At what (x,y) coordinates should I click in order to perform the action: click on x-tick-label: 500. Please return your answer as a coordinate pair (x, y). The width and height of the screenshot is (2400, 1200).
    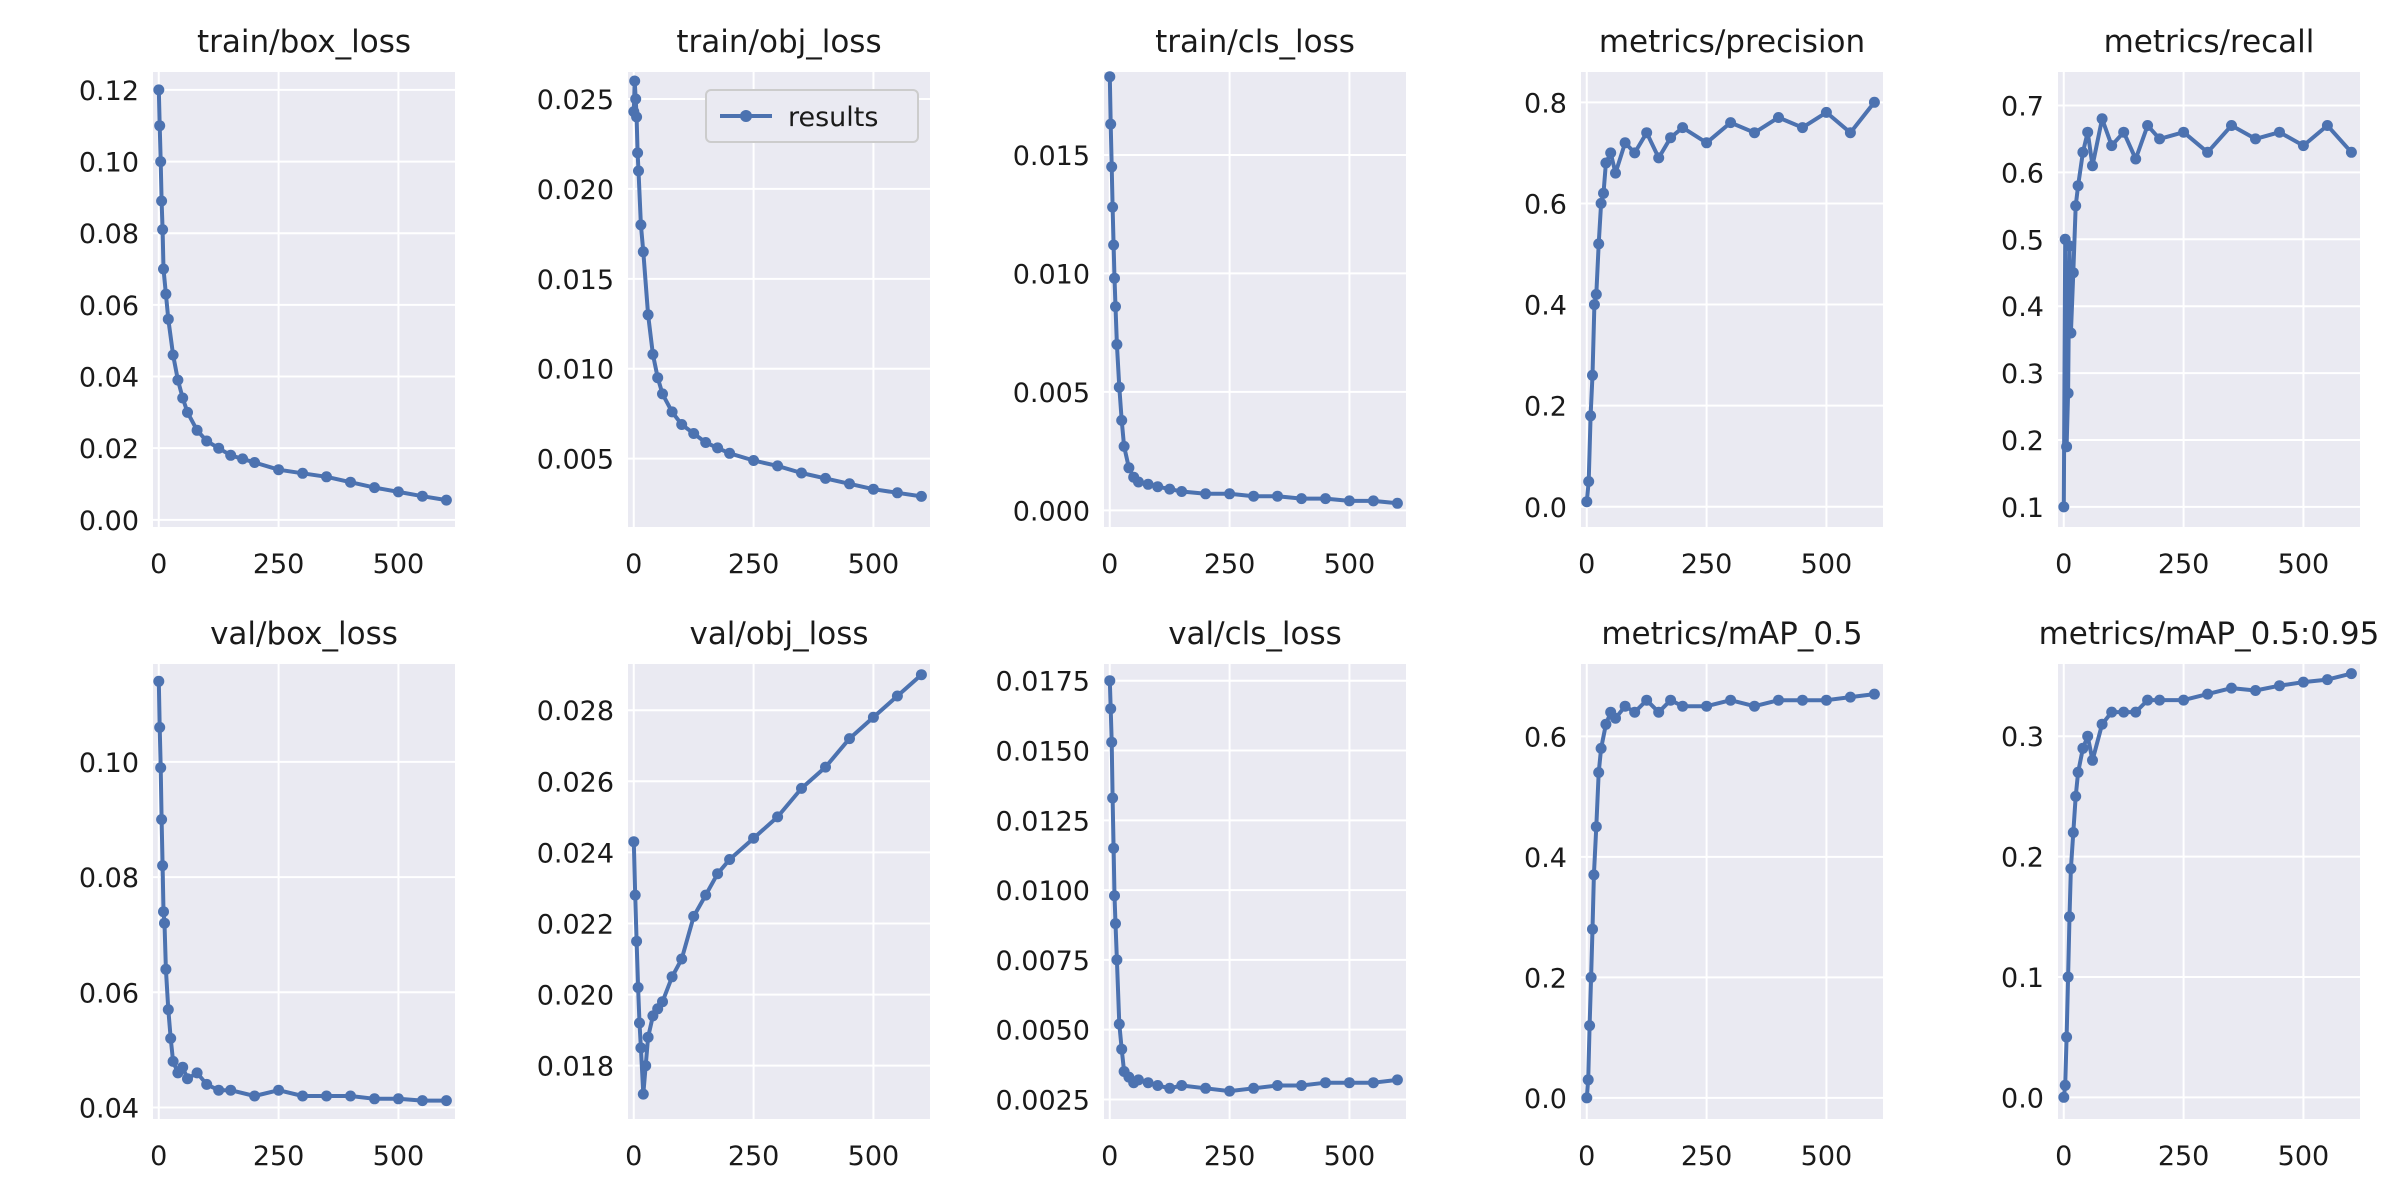
    Looking at the image, I should click on (874, 564).